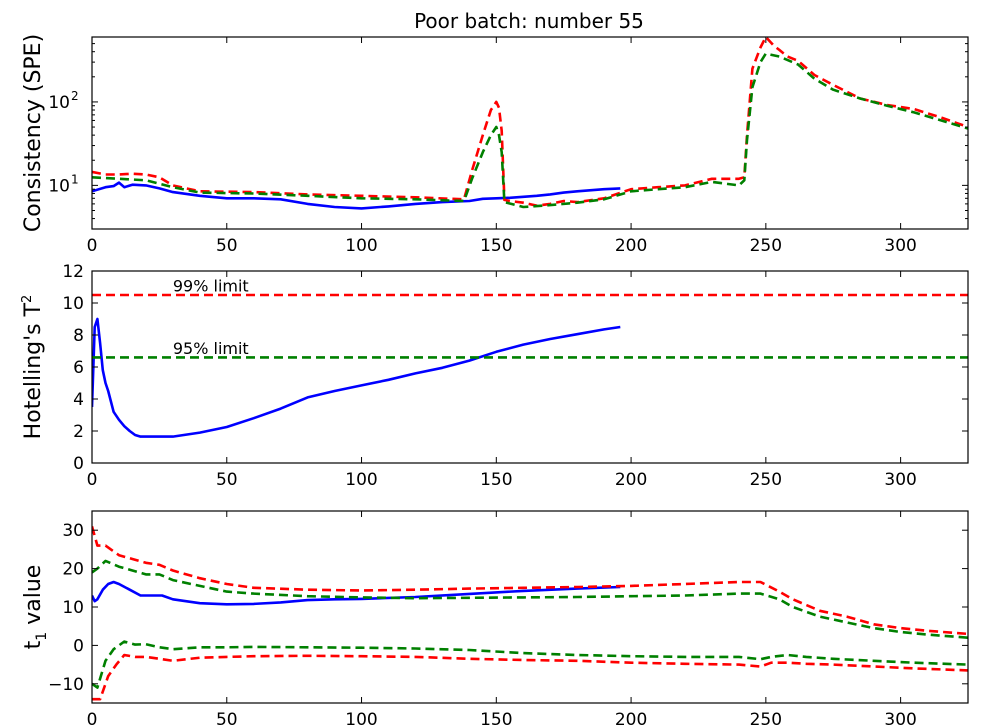 The image size is (984, 727). Describe the element at coordinates (78, 400) in the screenshot. I see `y-tick-label: 4` at that location.